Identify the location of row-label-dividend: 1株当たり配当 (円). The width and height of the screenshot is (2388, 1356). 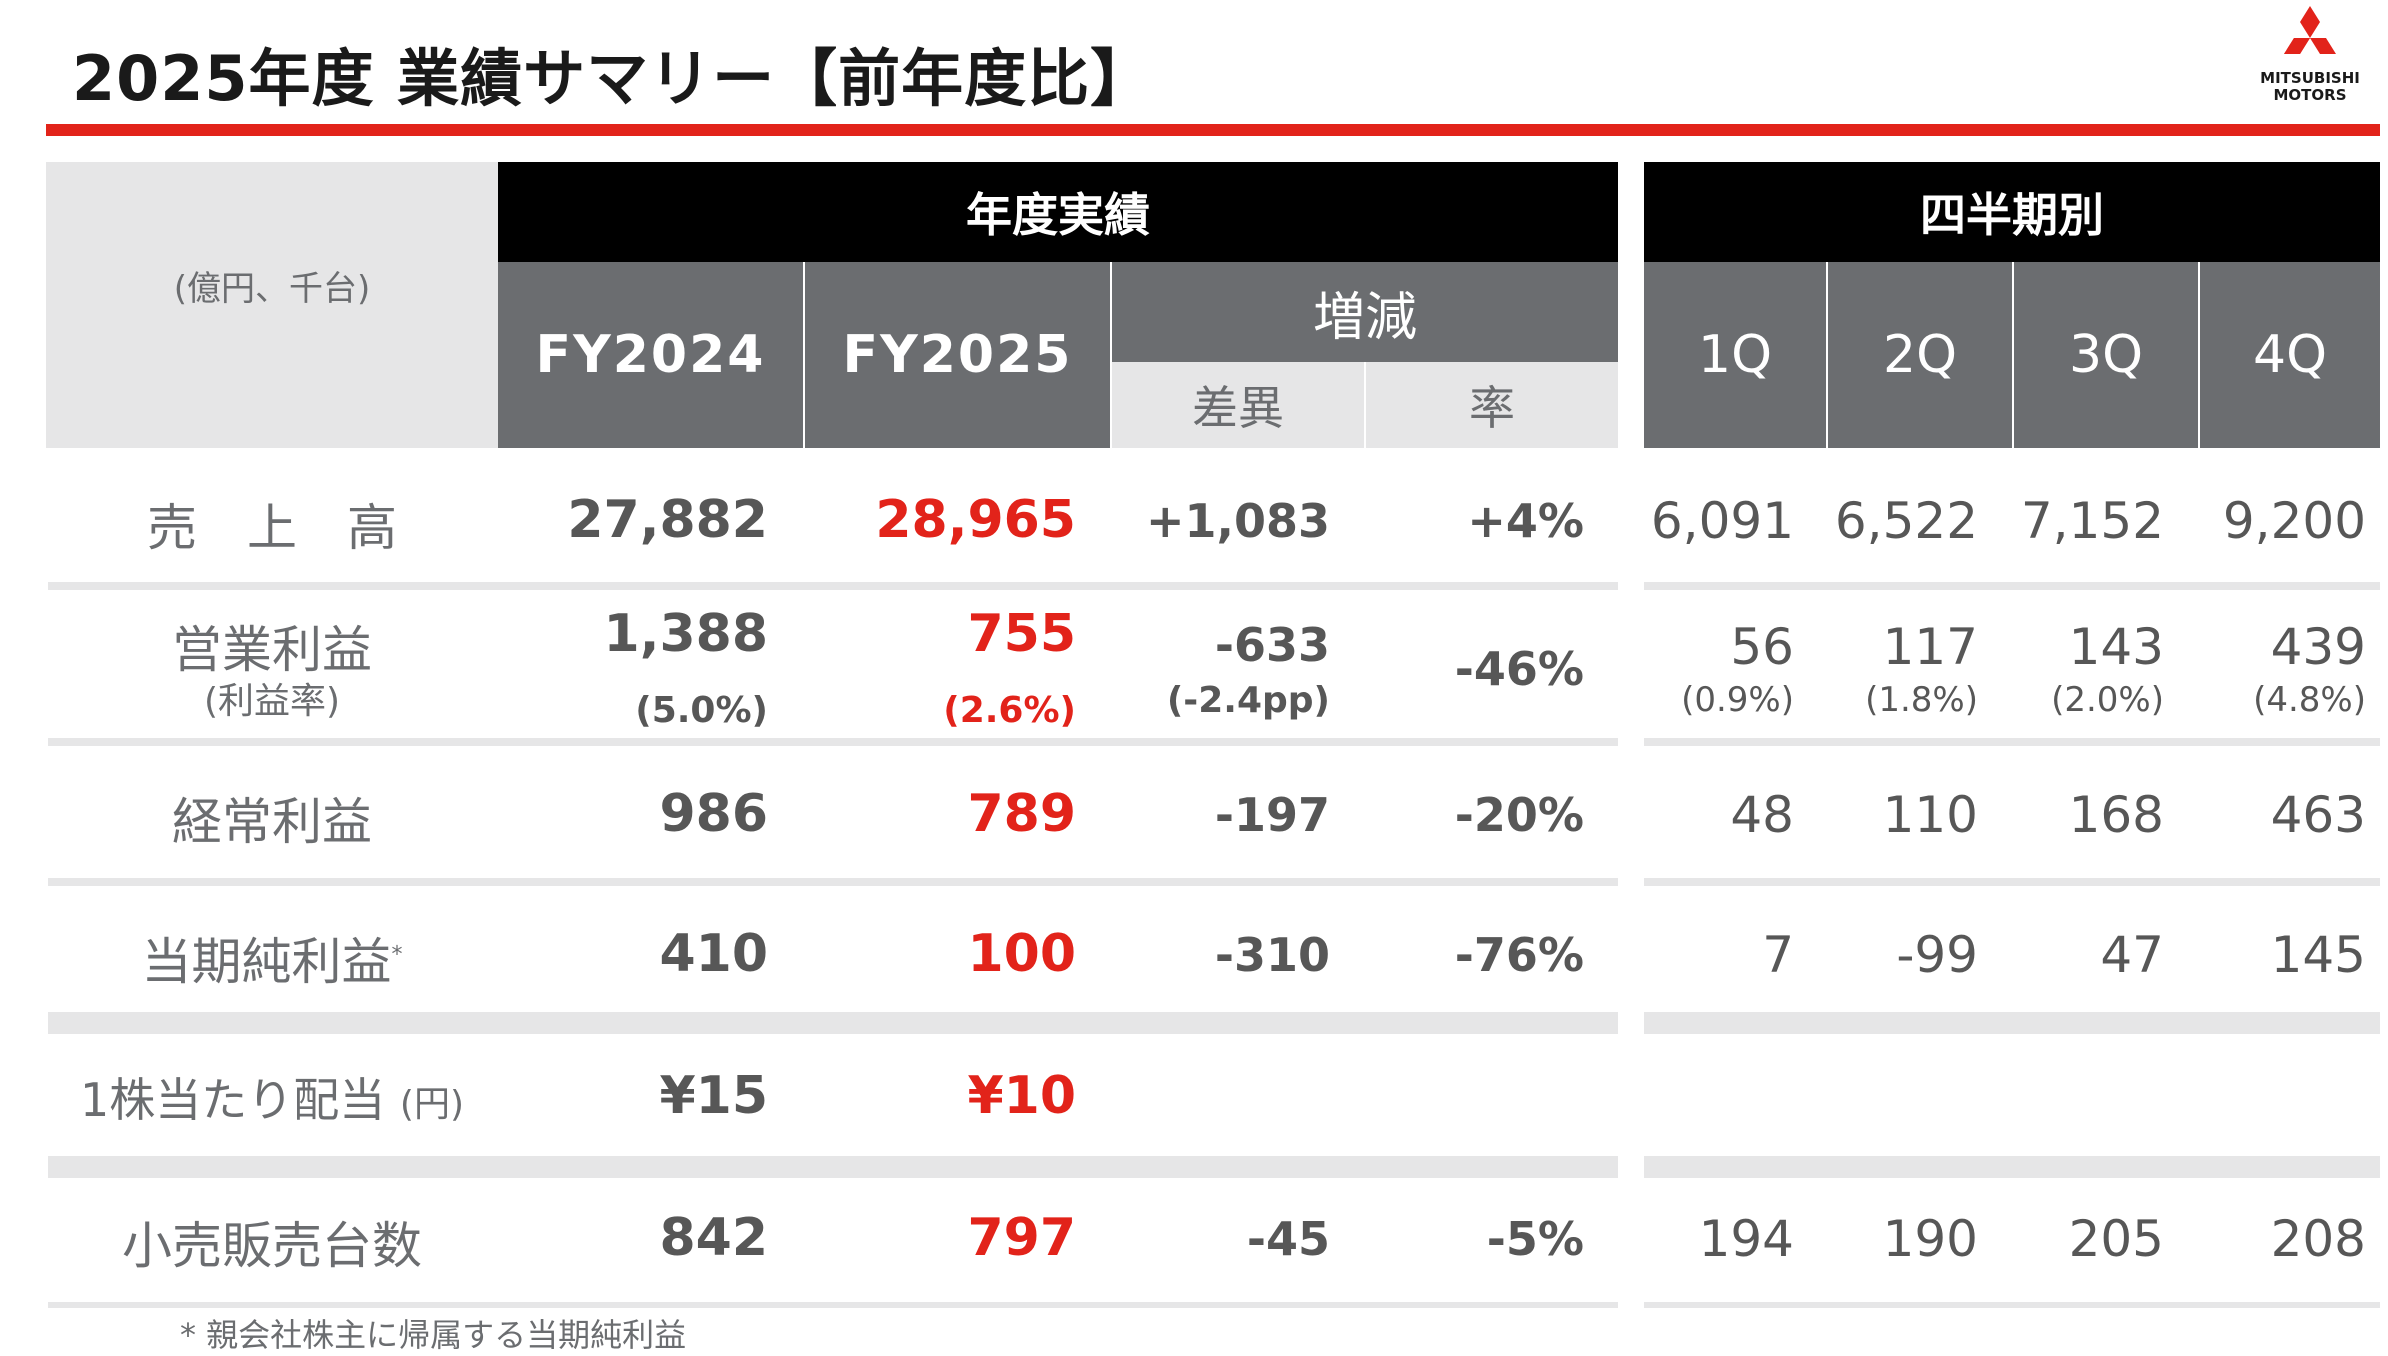
(272, 1097).